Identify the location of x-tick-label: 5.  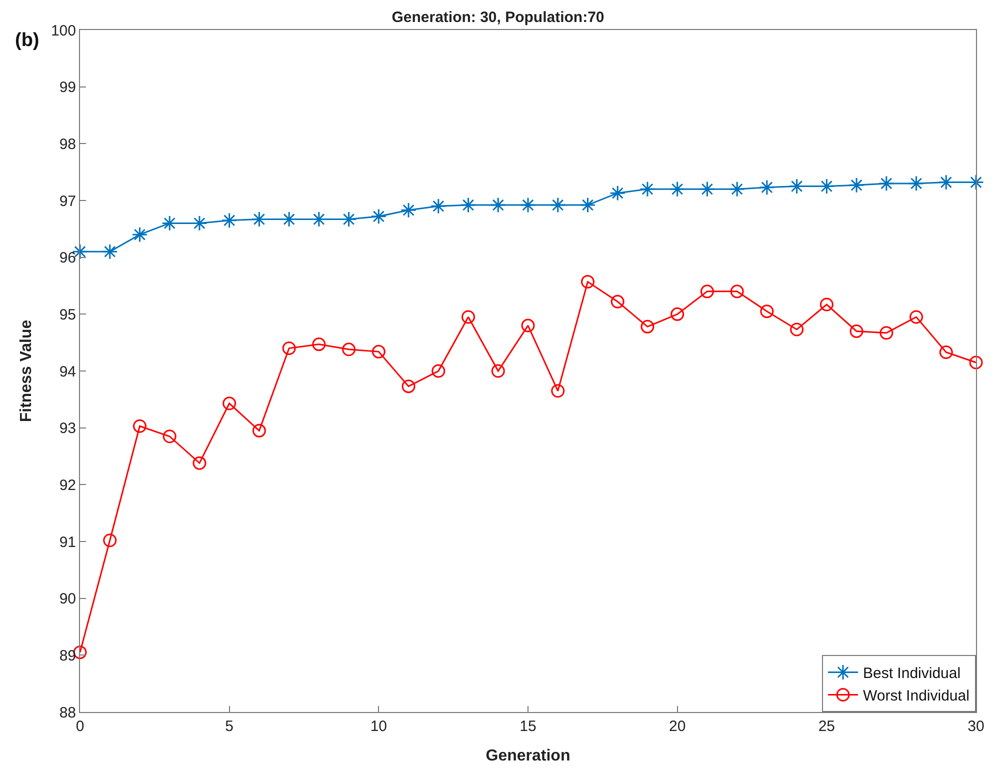
(229, 726).